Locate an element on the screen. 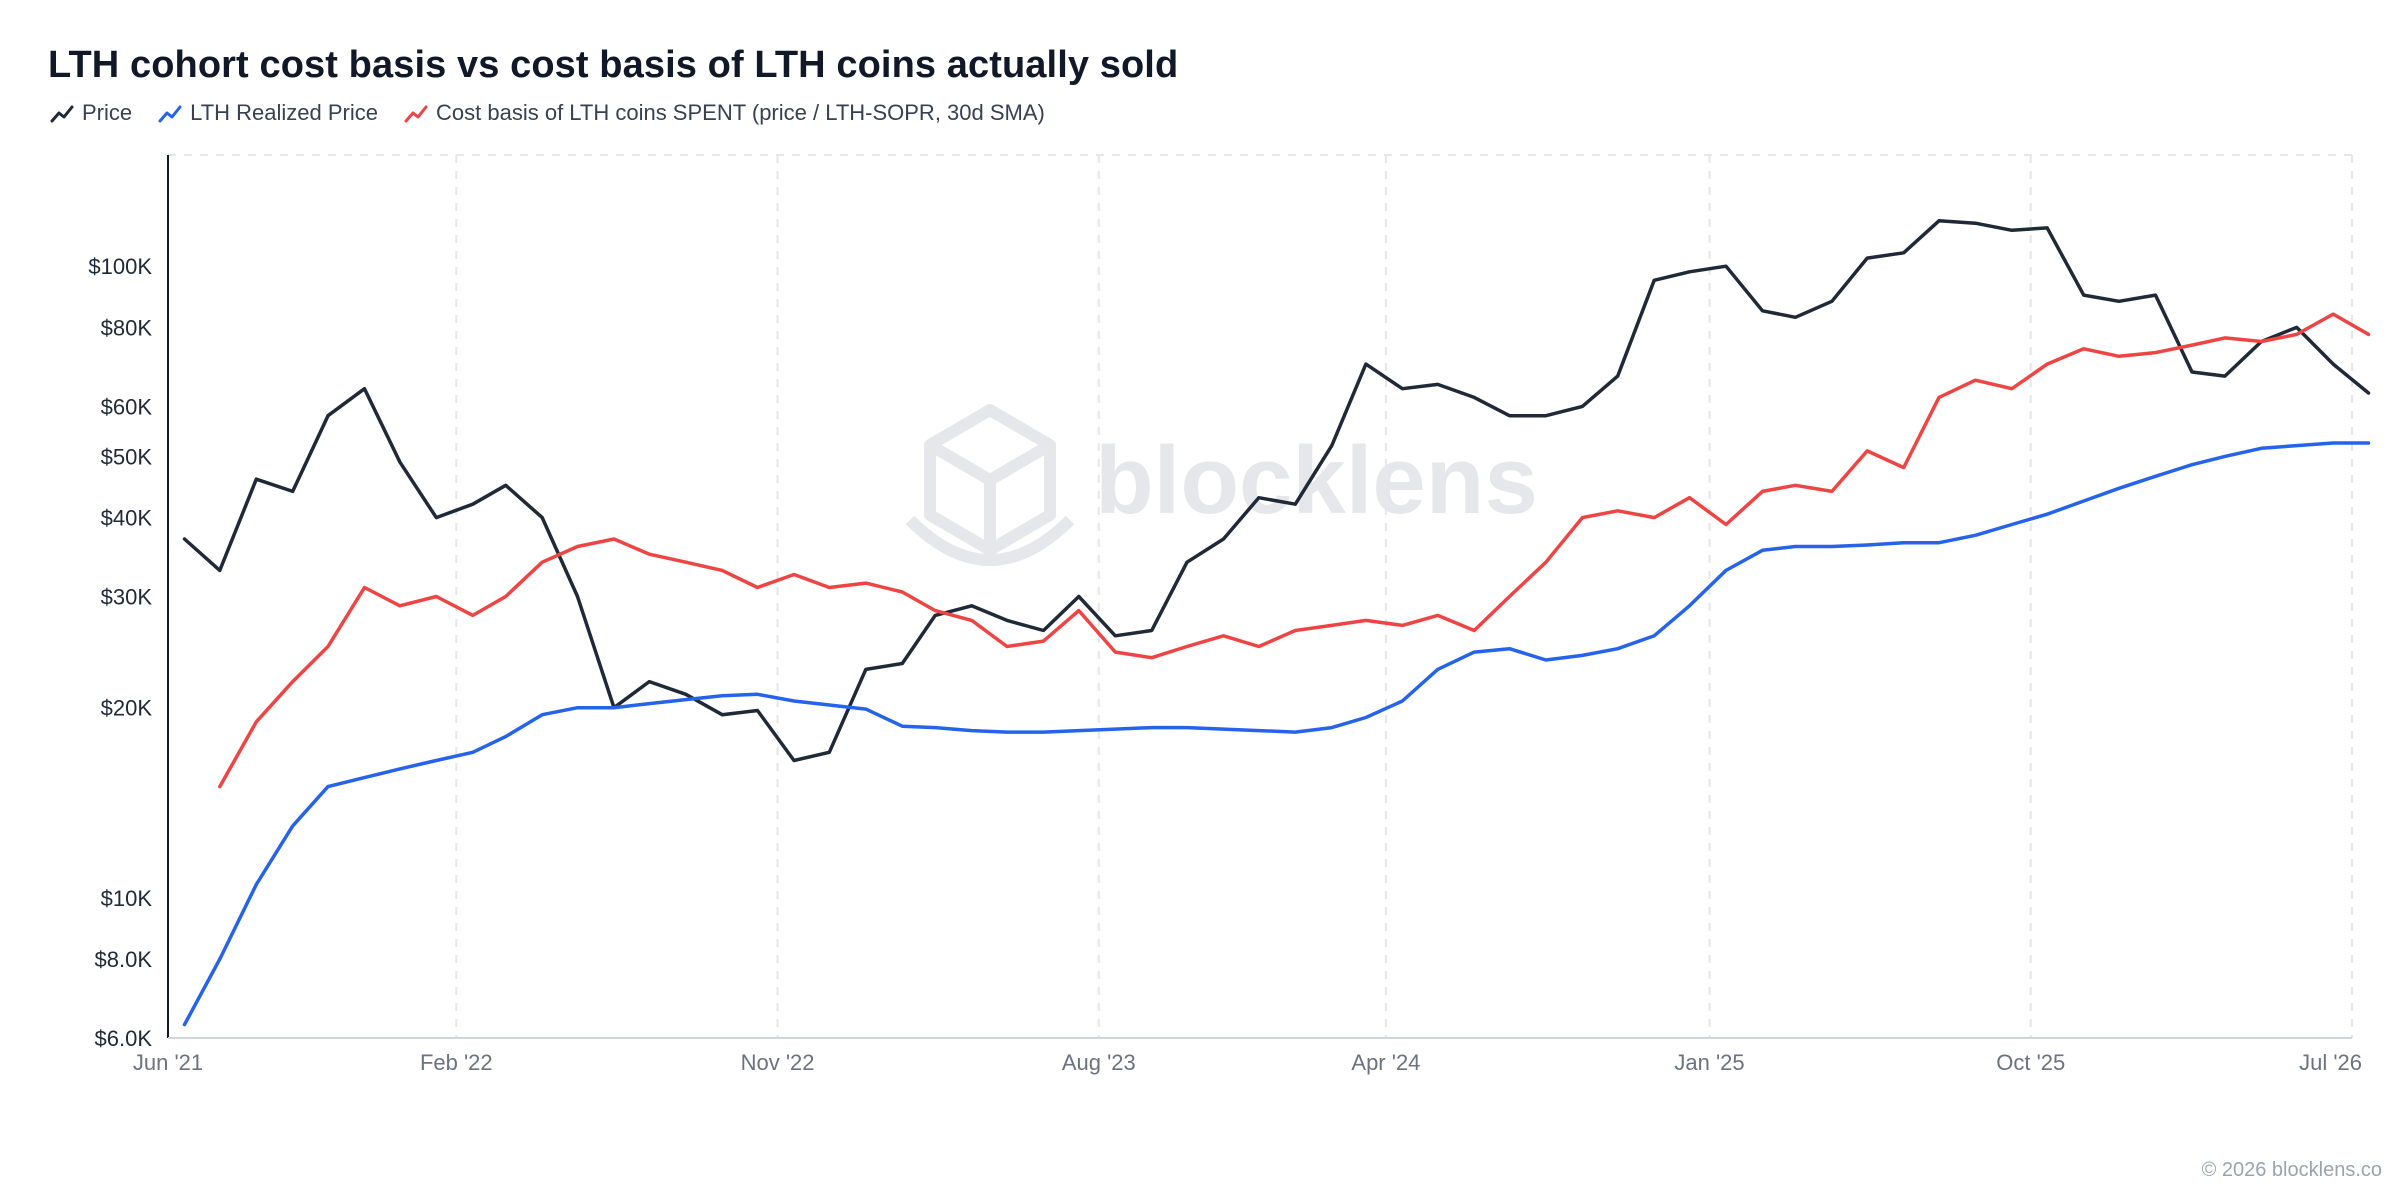 This screenshot has height=1200, width=2400. watermark-text: blocklens is located at coordinates (1316, 480).